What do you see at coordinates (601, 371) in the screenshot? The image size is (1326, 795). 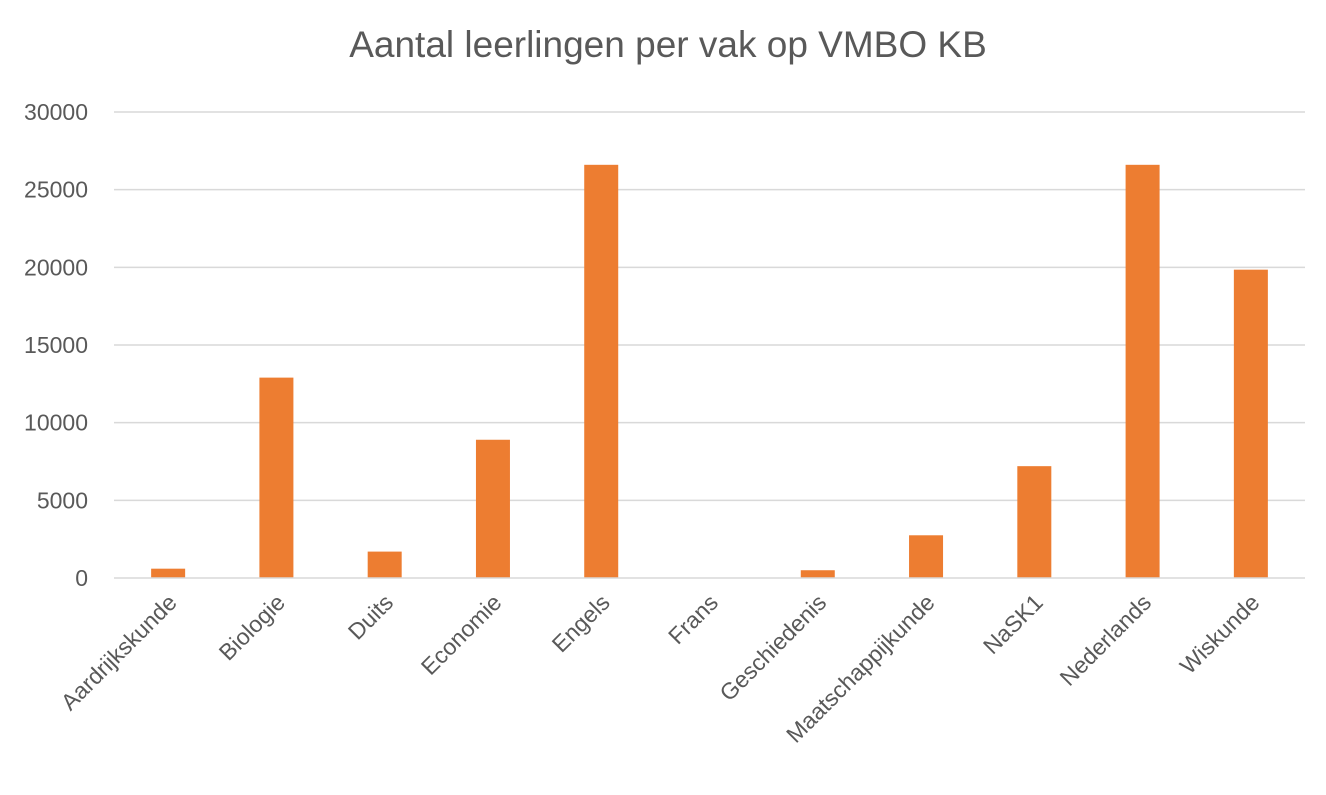 I see `bar-engels` at bounding box center [601, 371].